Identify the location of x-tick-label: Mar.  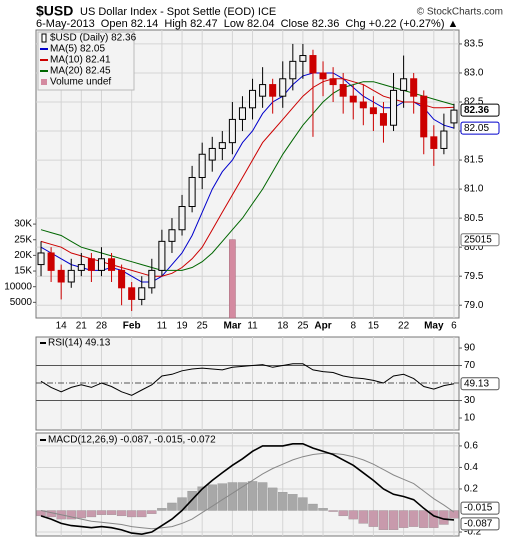
(232, 326).